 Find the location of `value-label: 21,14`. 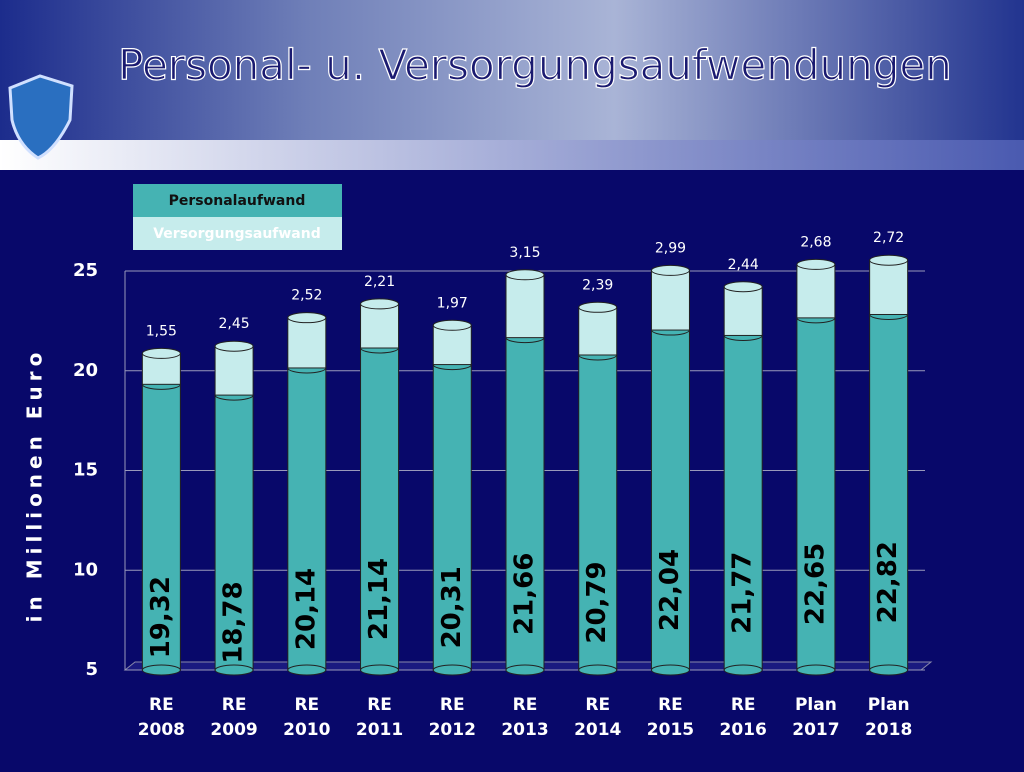

value-label: 21,14 is located at coordinates (379, 599).